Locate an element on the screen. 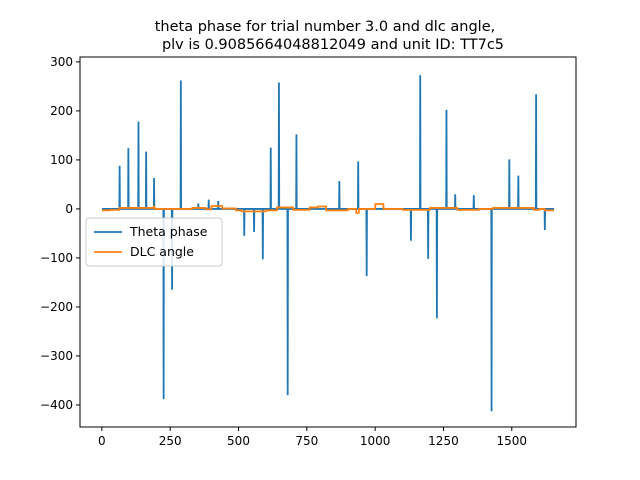 Image resolution: width=640 pixels, height=480 pixels. x-tick-label: 1500 is located at coordinates (512, 441).